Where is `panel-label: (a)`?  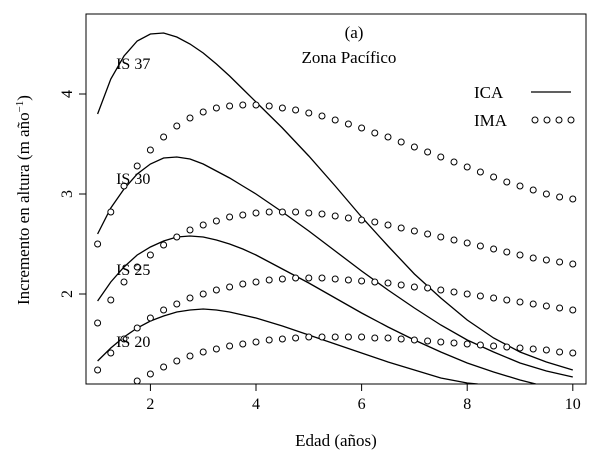
panel-label: (a) is located at coordinates (354, 32).